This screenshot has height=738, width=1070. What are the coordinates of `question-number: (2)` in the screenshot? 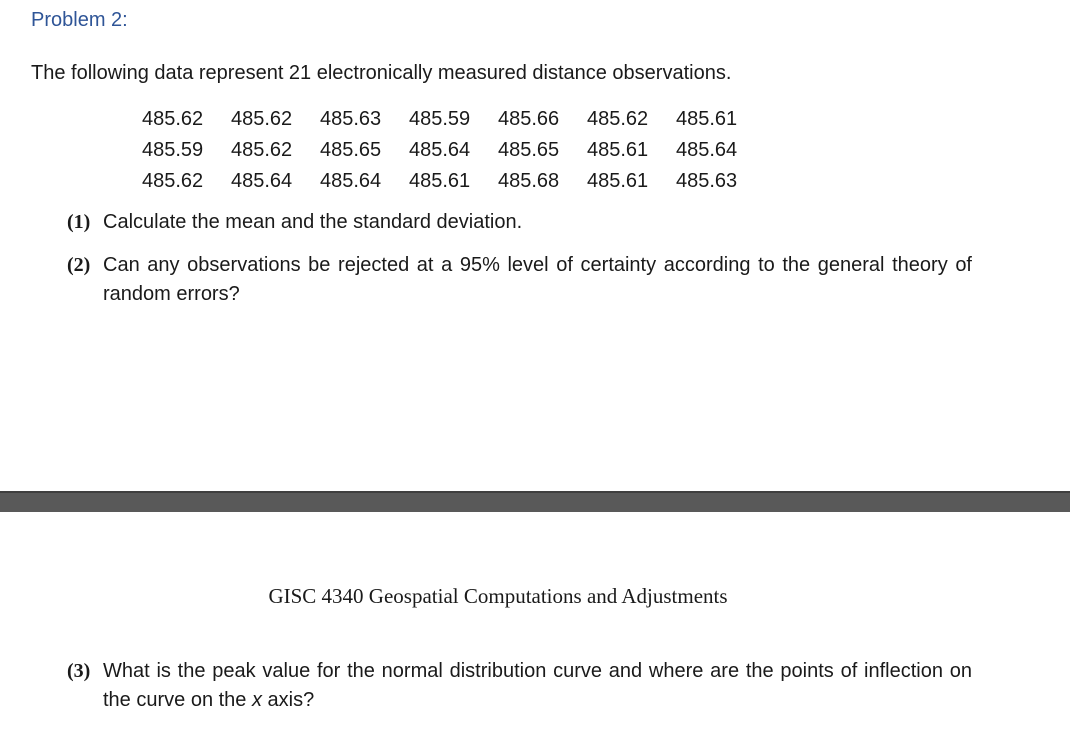 It's located at (79, 265).